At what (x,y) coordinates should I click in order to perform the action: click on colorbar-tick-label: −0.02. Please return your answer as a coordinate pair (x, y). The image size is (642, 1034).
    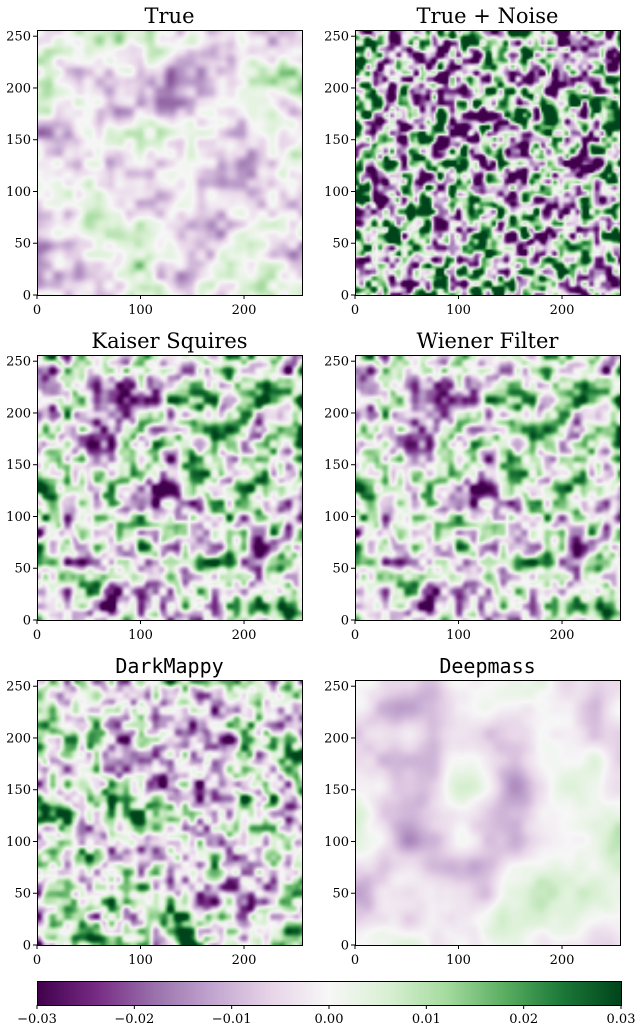
    Looking at the image, I should click on (134, 1019).